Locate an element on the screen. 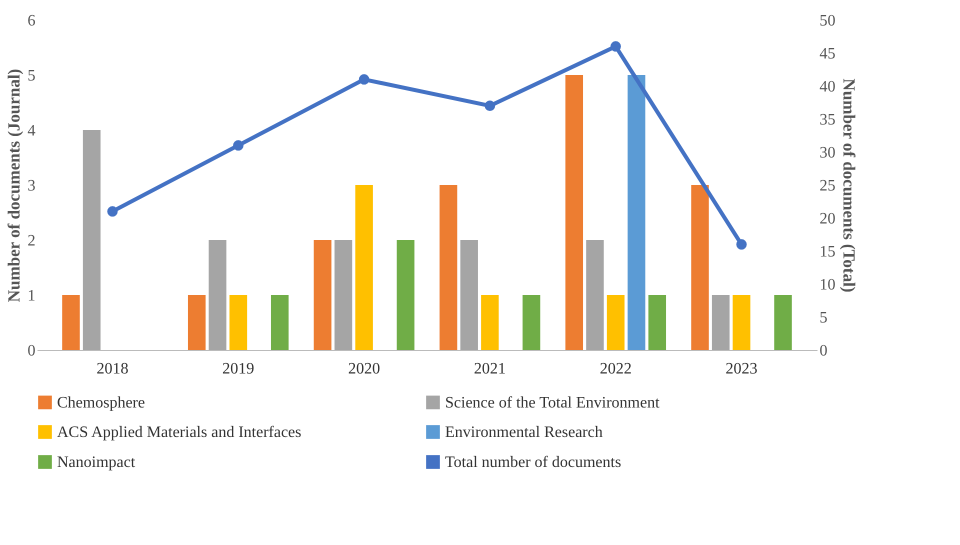 This screenshot has height=545, width=960. legend-label: ACS Applied Materials and Interfaces is located at coordinates (179, 432).